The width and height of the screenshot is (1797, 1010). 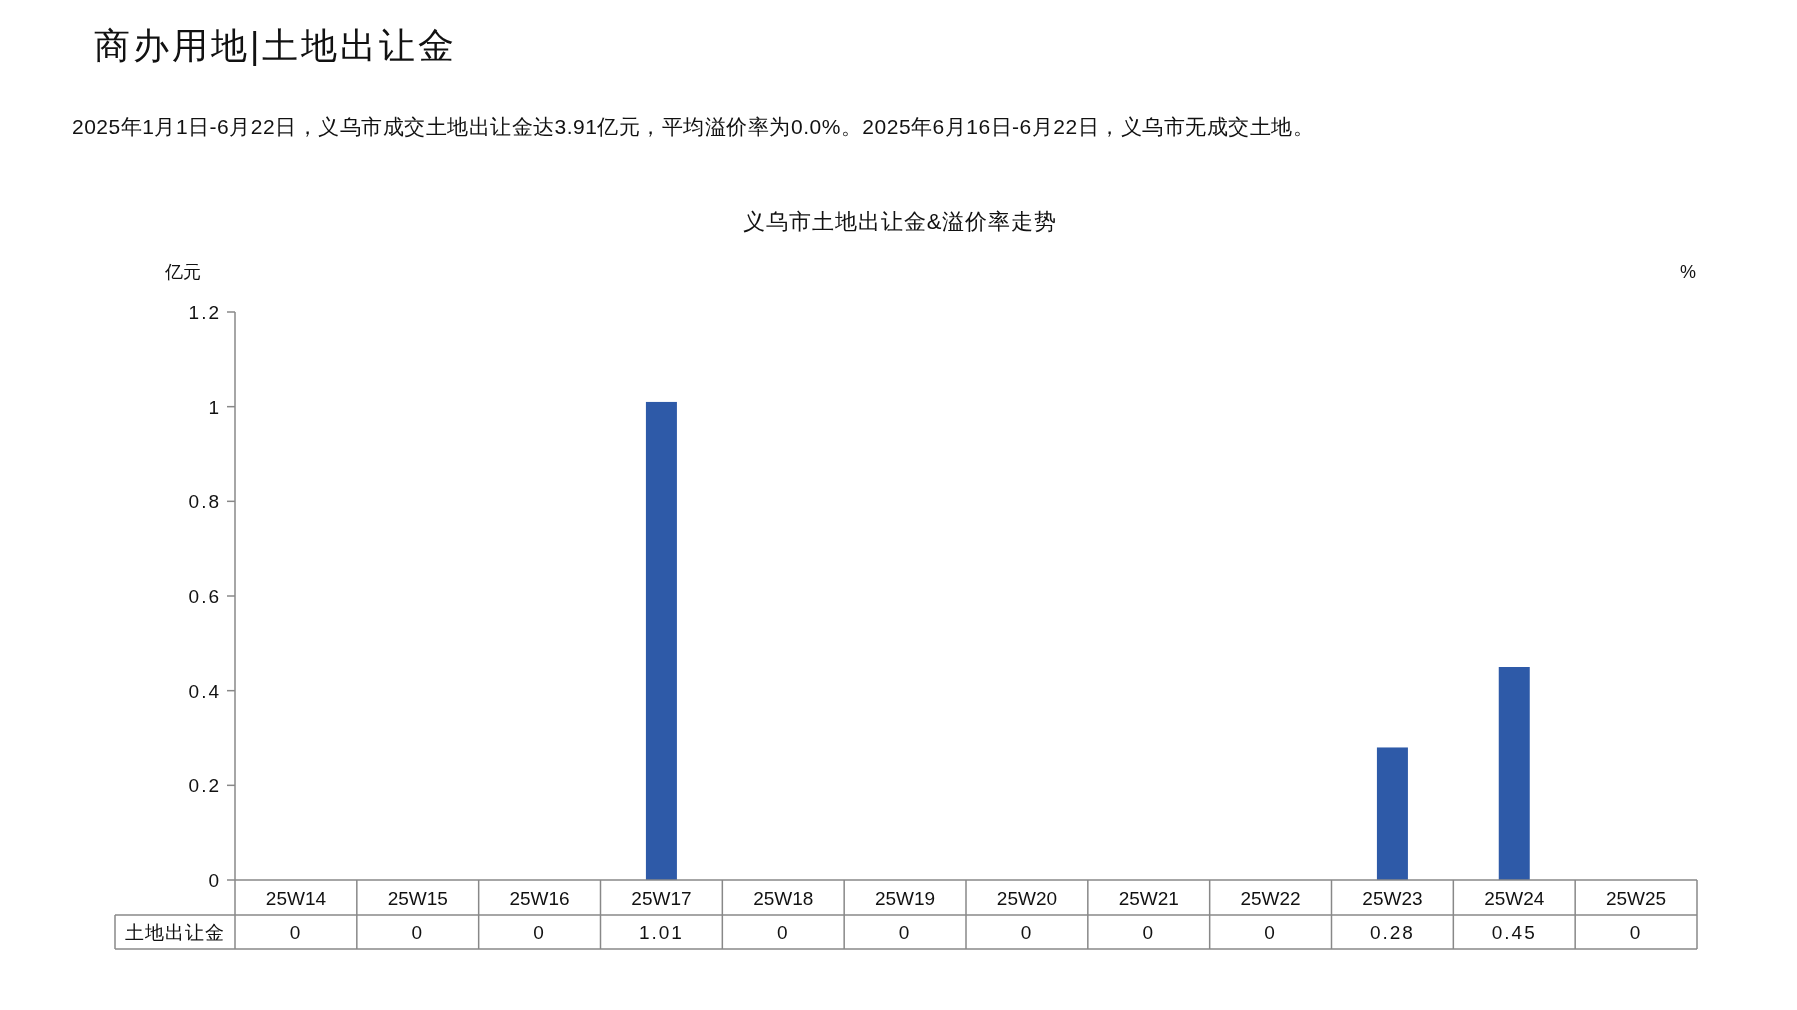 I want to click on x-tick-label: 25W23, so click(x=1392, y=898).